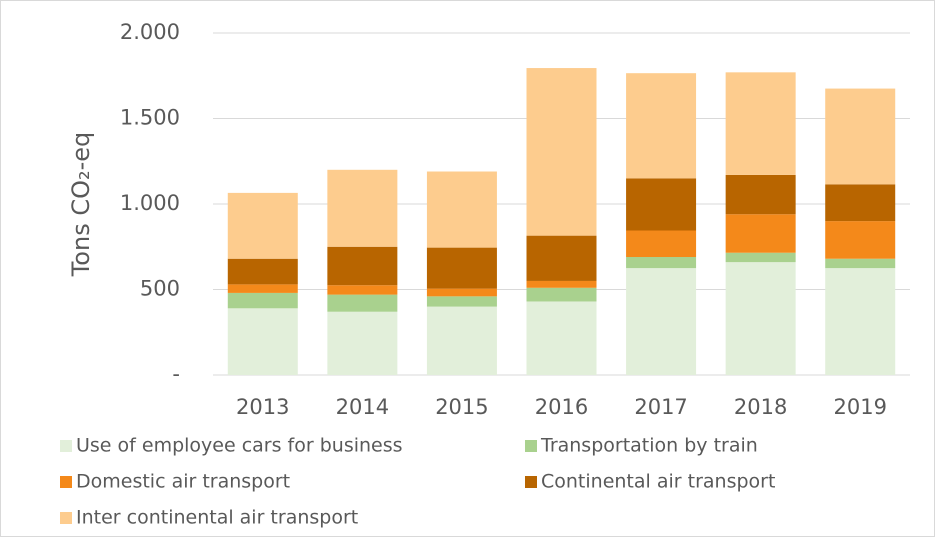  Describe the element at coordinates (658, 482) in the screenshot. I see `legend-label: Continental air transport` at that location.